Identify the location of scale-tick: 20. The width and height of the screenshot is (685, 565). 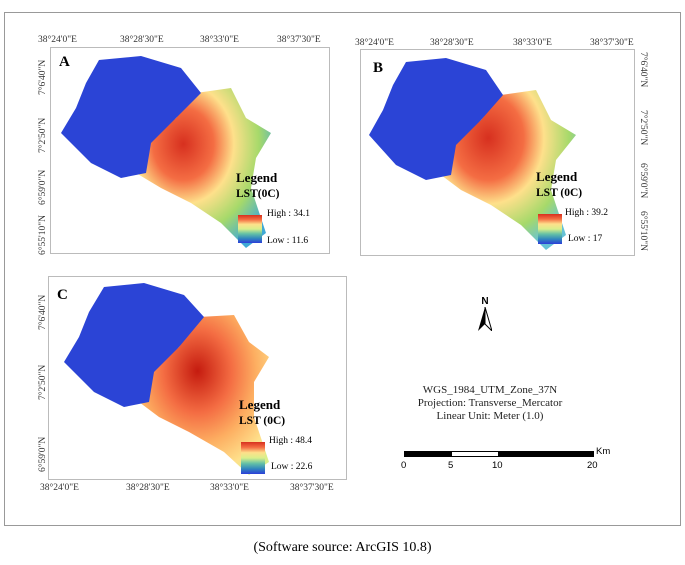
(592, 465).